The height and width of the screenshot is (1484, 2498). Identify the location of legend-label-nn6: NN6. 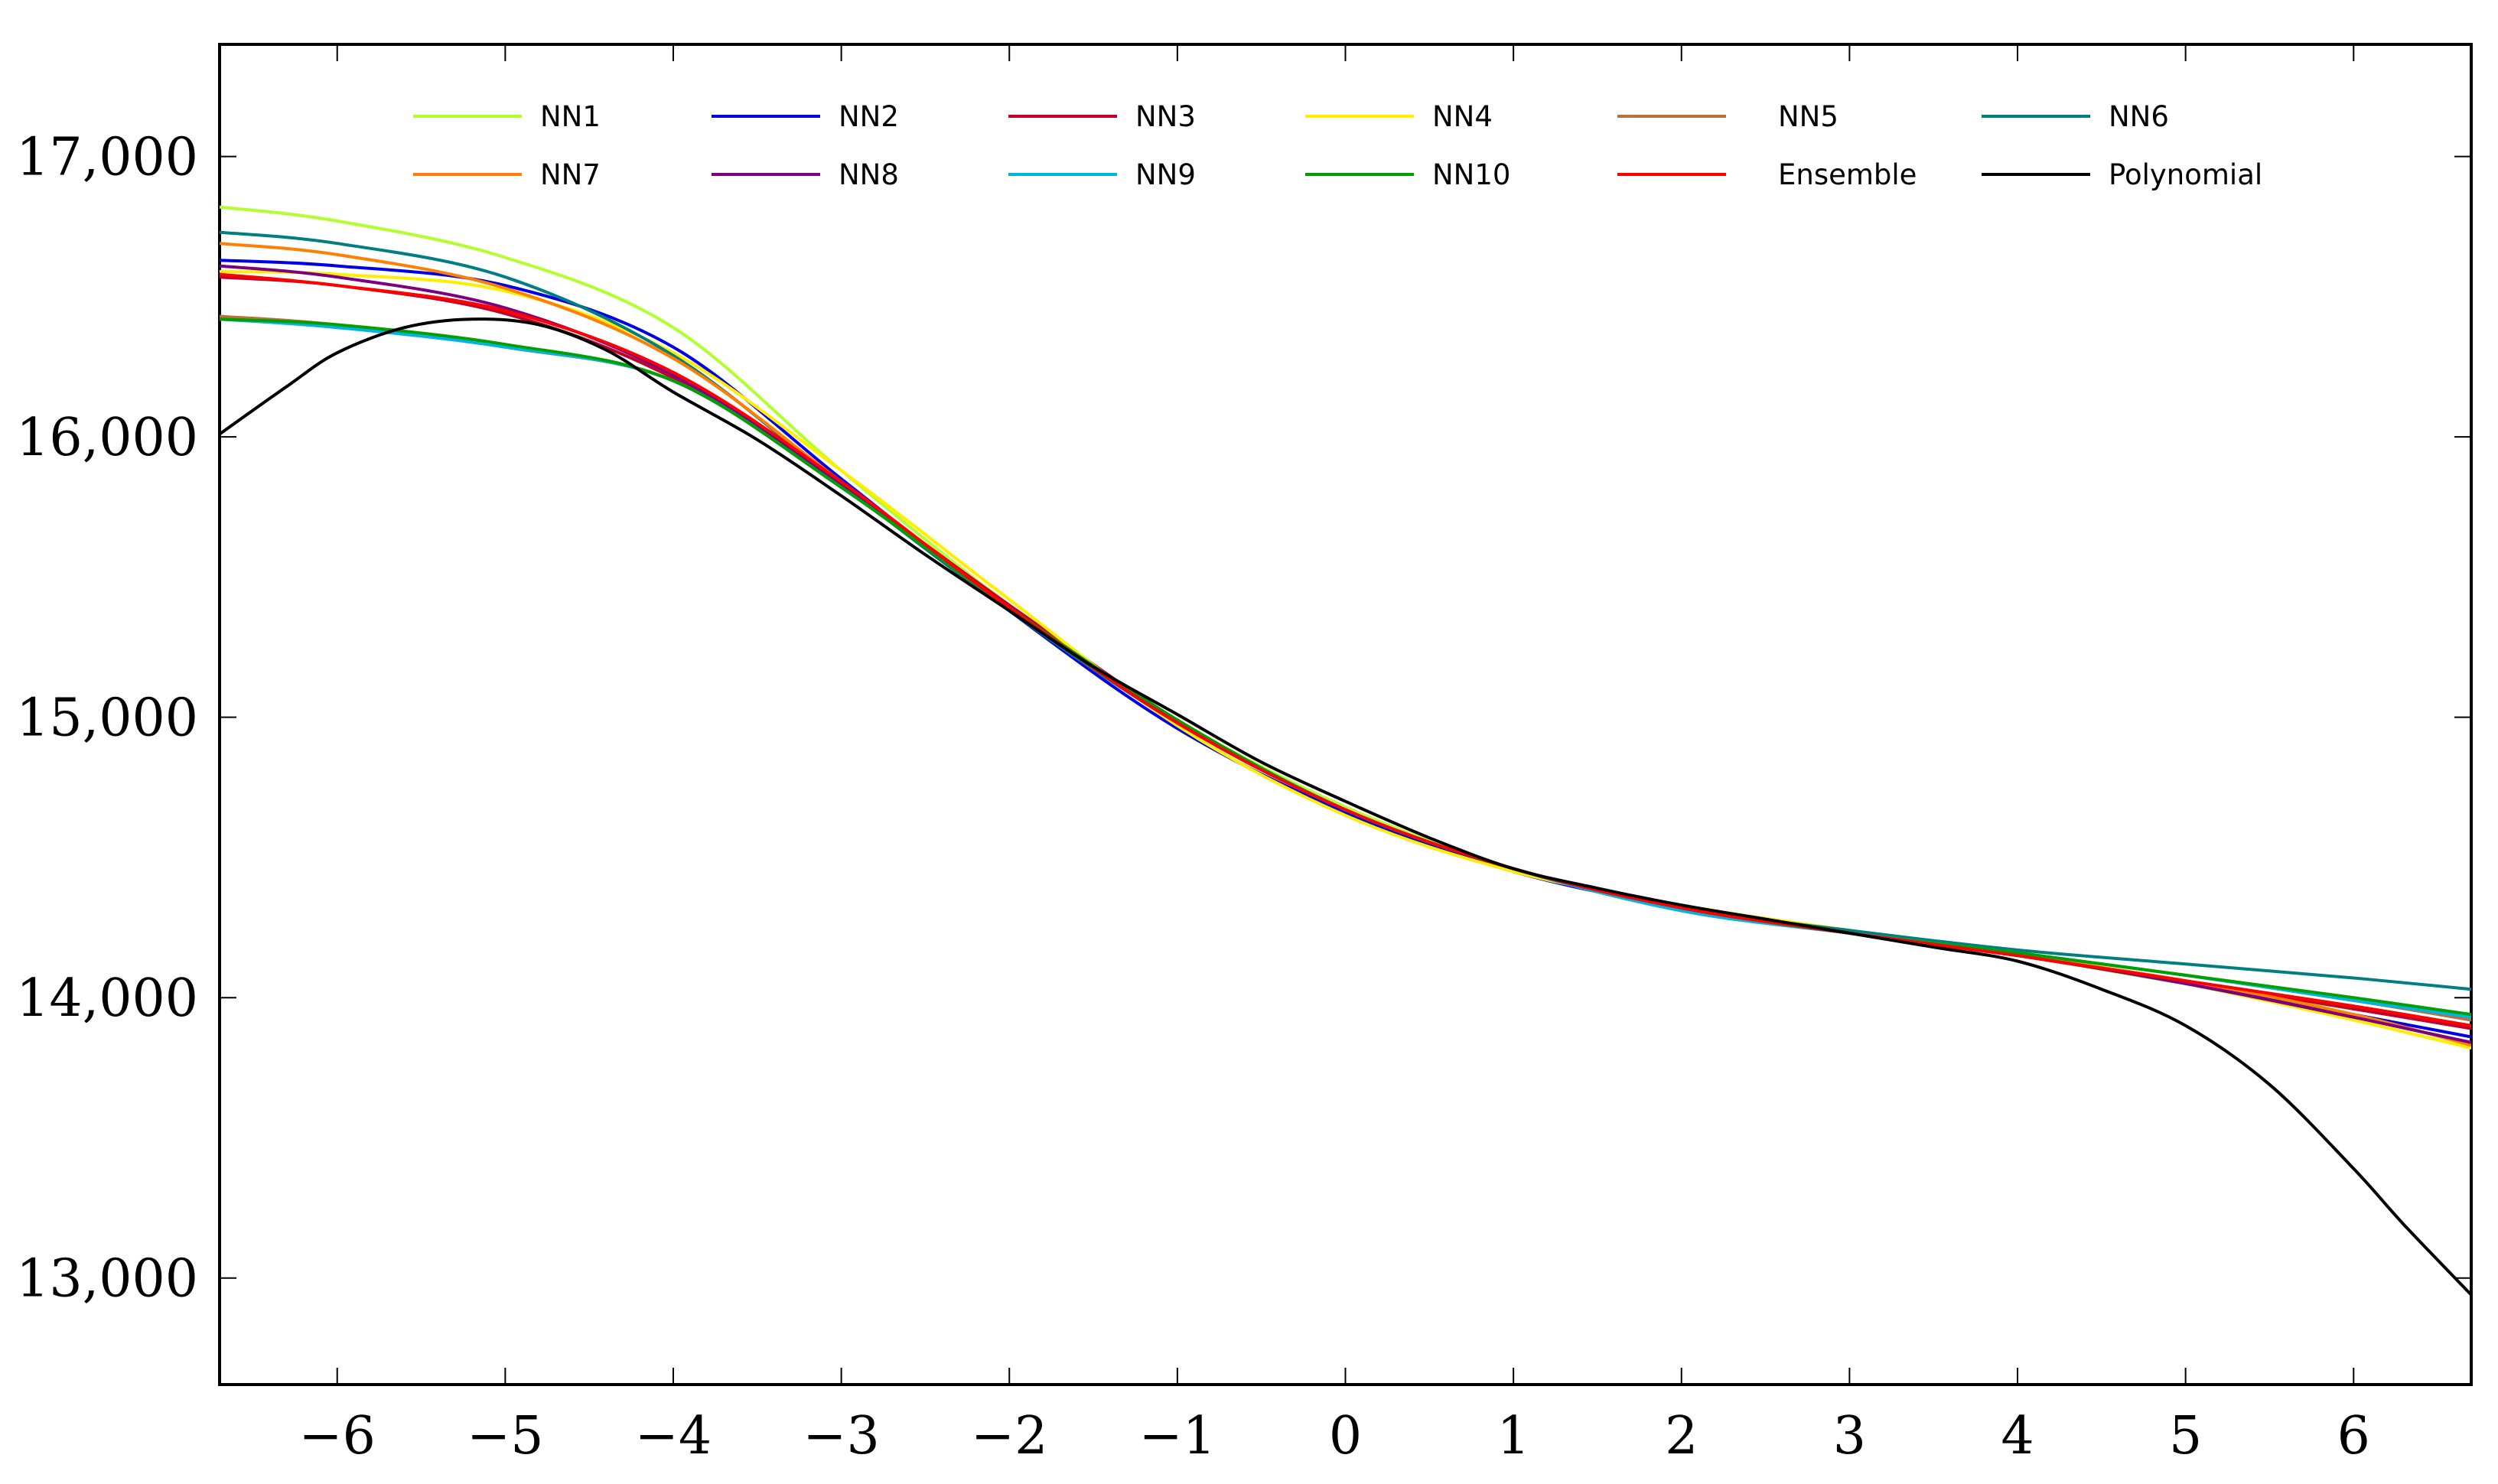
(2139, 116).